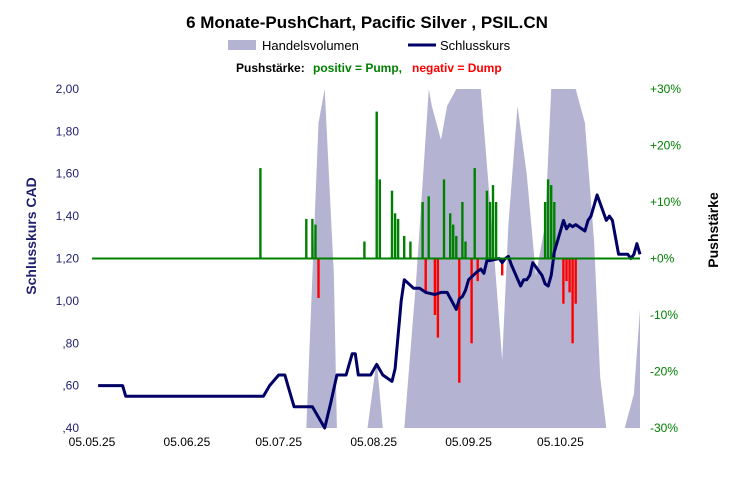 This screenshot has width=734, height=480. Describe the element at coordinates (68, 174) in the screenshot. I see `left-tick-label: 1,60` at that location.